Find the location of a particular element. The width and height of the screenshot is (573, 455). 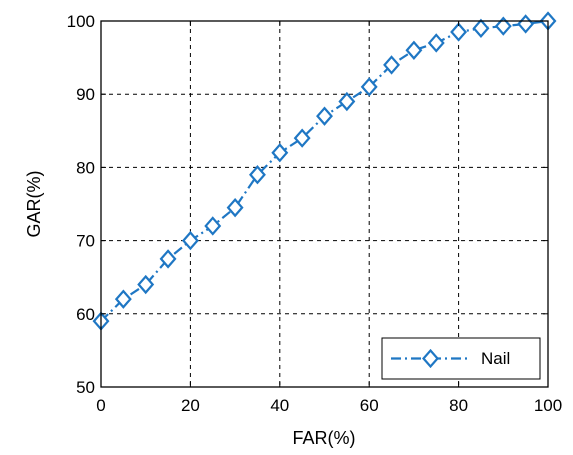

y-axis-label: GAR(%) is located at coordinates (34, 204).